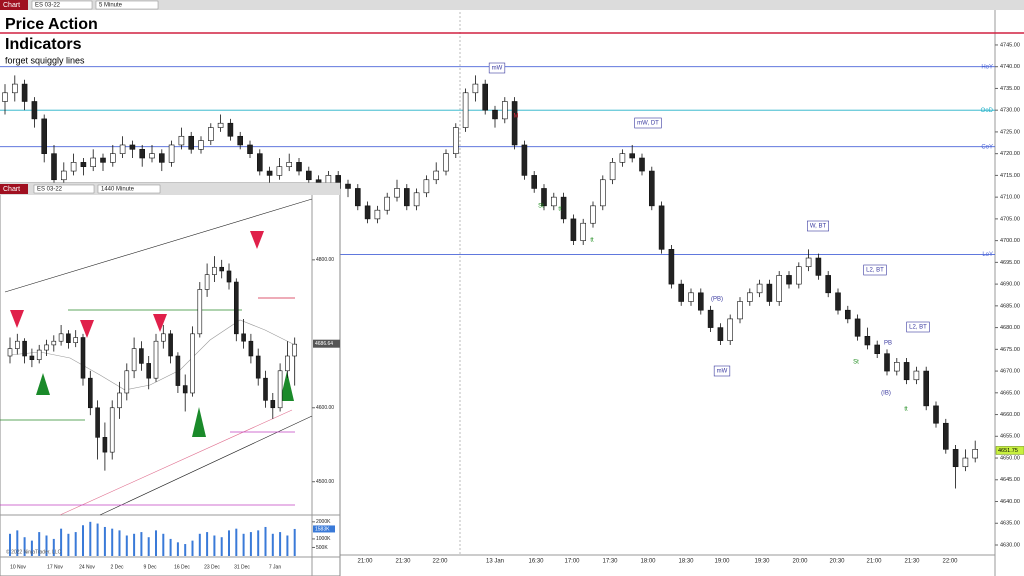 The height and width of the screenshot is (576, 1024). I want to click on y-tick-label: 4635.00, so click(1010, 524).